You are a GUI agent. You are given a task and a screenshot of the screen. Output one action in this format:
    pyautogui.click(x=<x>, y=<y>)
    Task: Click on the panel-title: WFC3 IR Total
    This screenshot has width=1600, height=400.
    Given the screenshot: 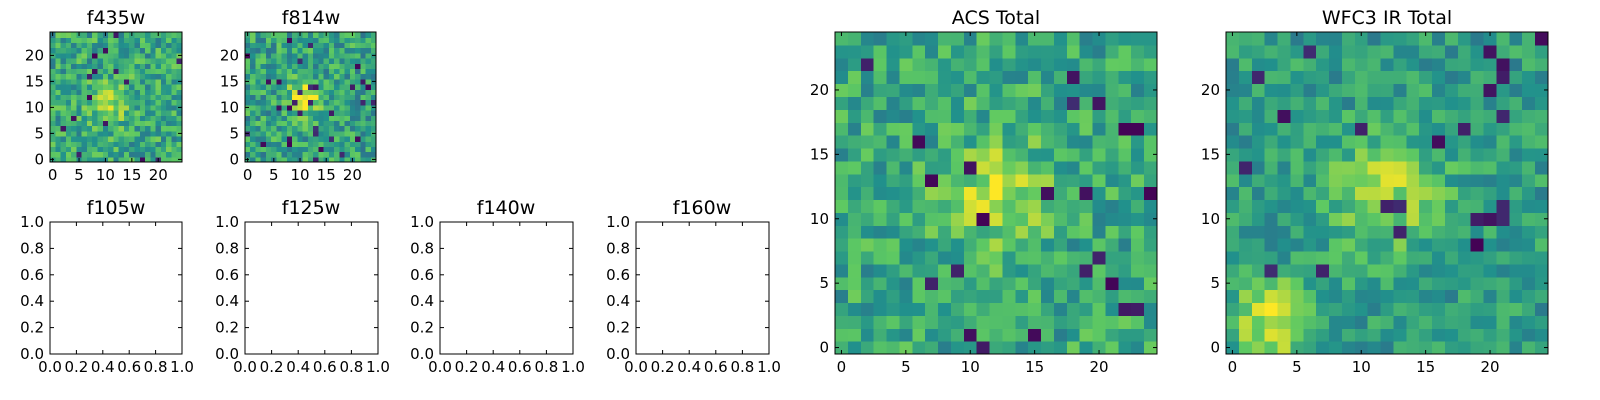 What is the action you would take?
    pyautogui.click(x=1387, y=18)
    